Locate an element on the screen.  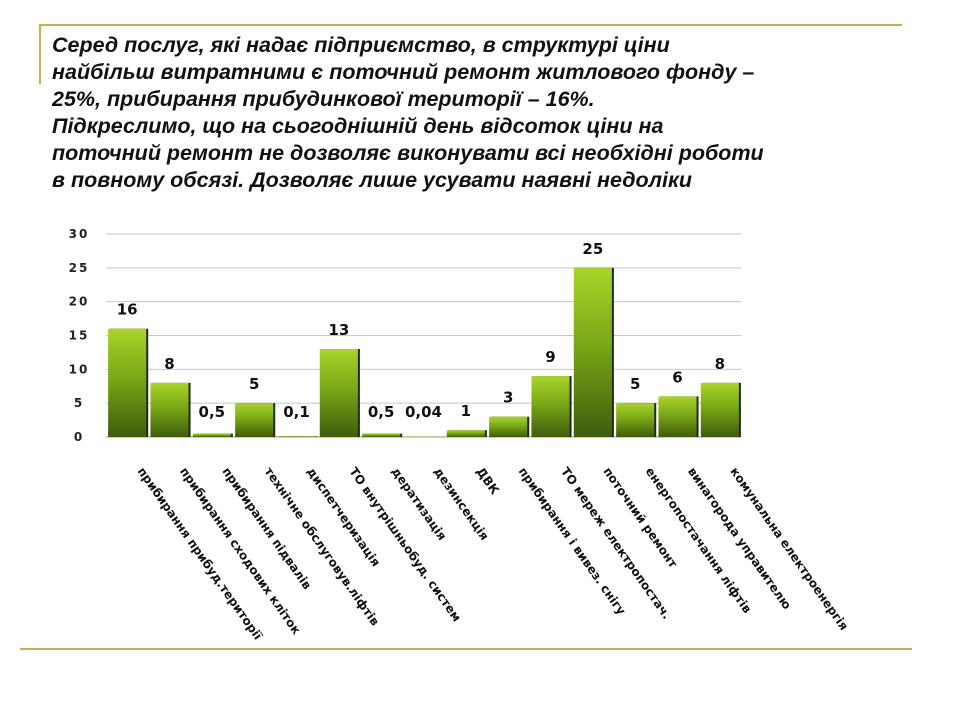
y-tick-label: 15 is located at coordinates (79, 336).